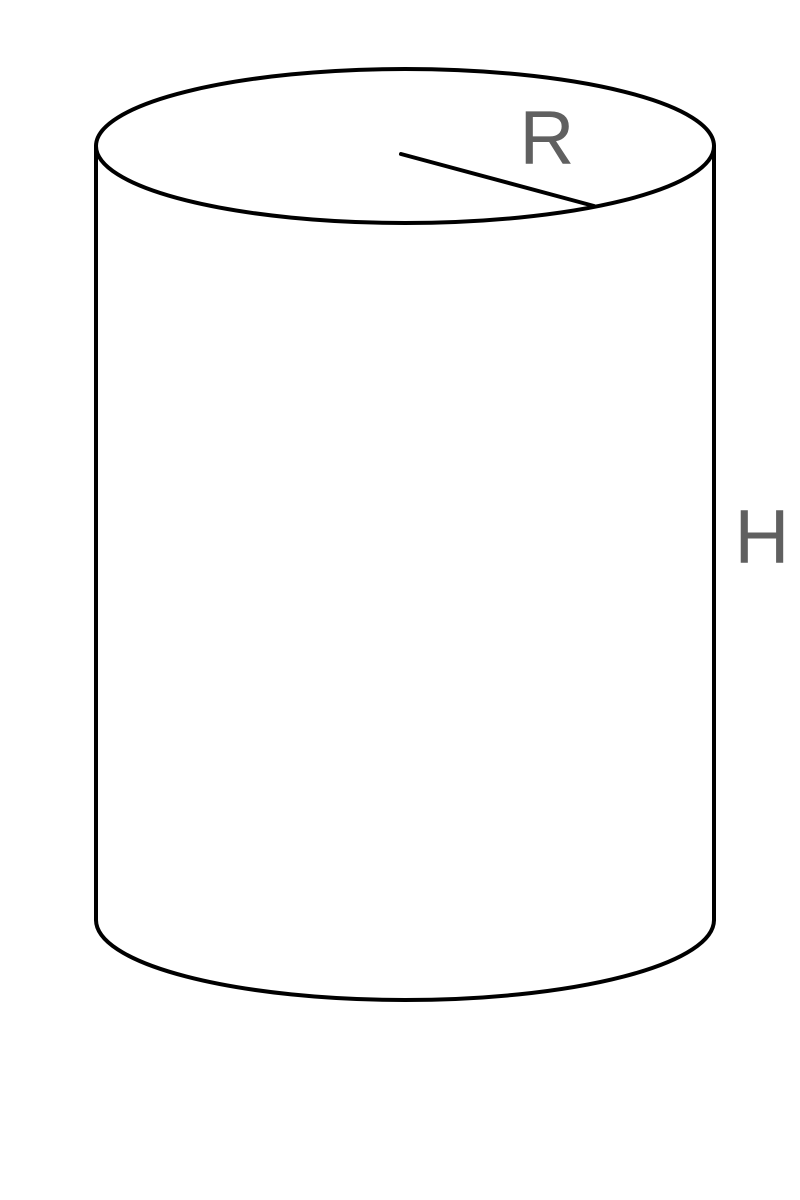 This screenshot has height=1200, width=800. I want to click on height-label: H, so click(762, 537).